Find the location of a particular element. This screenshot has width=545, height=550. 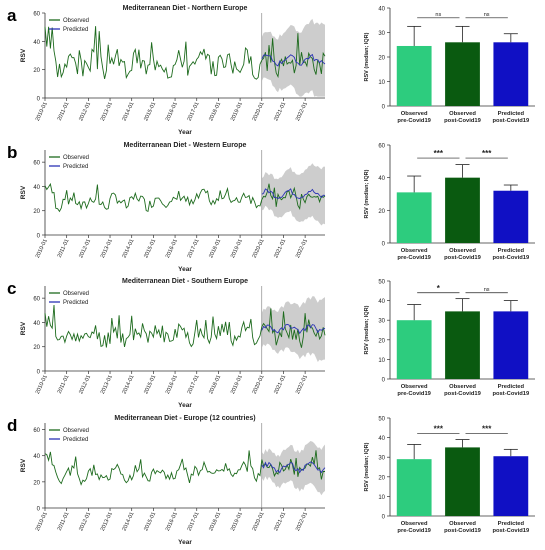

significance-label: * is located at coordinates (439, 288).